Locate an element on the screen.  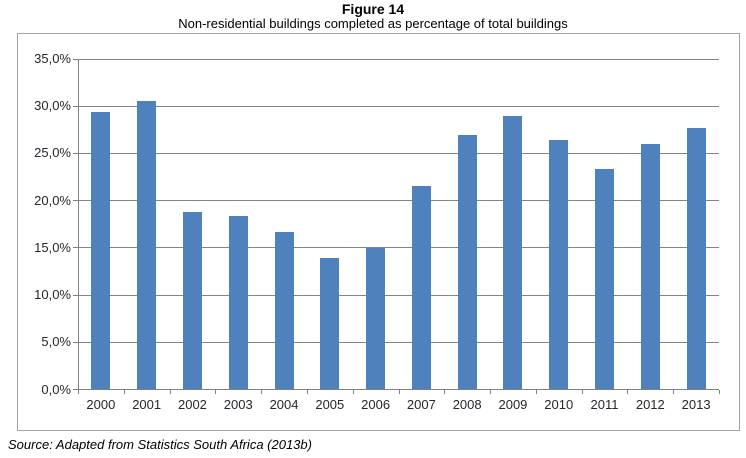
bar-2009 is located at coordinates (513, 252).